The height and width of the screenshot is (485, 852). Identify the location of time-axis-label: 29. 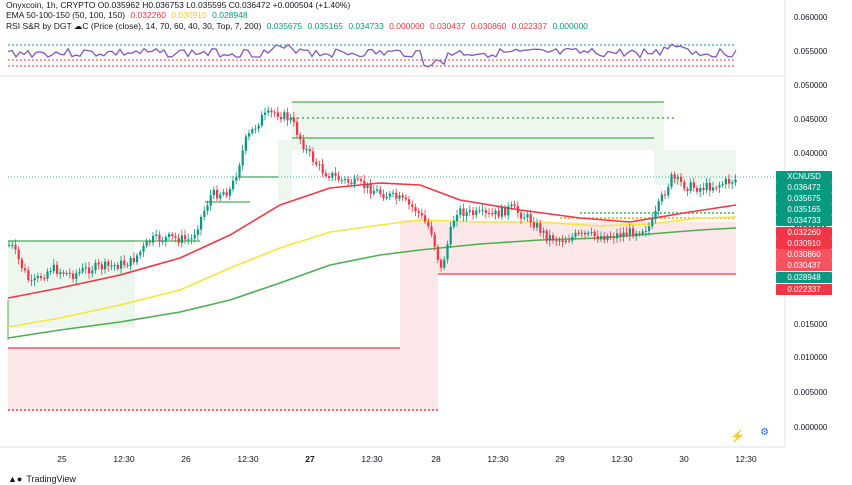
(560, 459).